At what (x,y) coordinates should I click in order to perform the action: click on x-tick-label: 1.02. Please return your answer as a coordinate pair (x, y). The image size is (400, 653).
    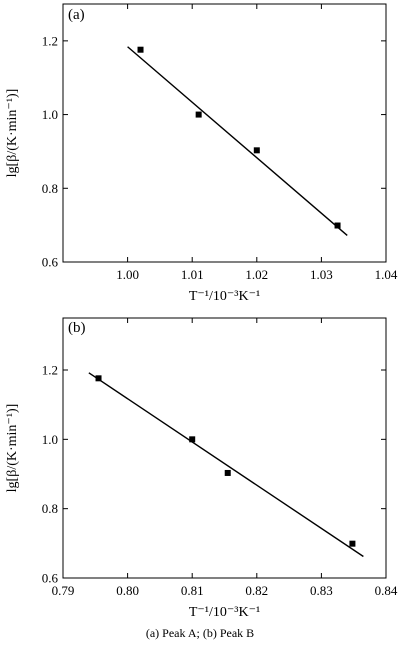
    Looking at the image, I should click on (256, 274).